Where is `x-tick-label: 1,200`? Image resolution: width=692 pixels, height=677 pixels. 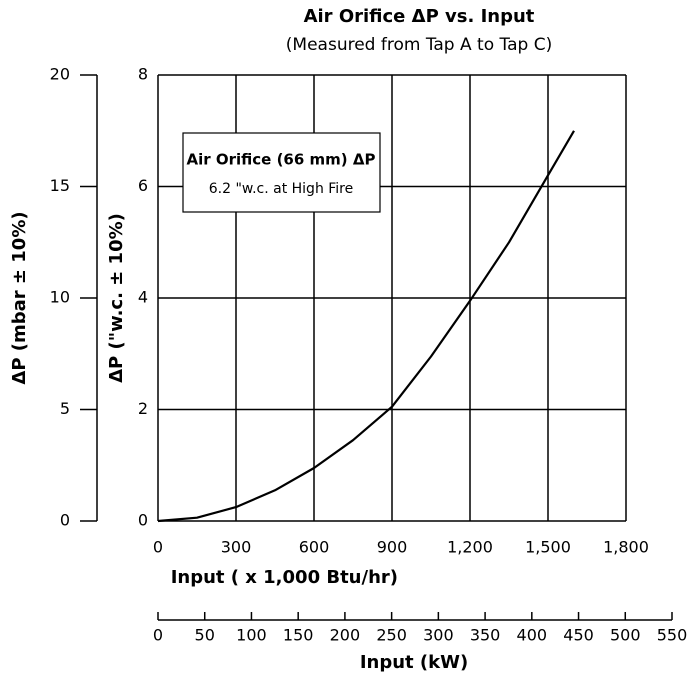 x-tick-label: 1,200 is located at coordinates (470, 547).